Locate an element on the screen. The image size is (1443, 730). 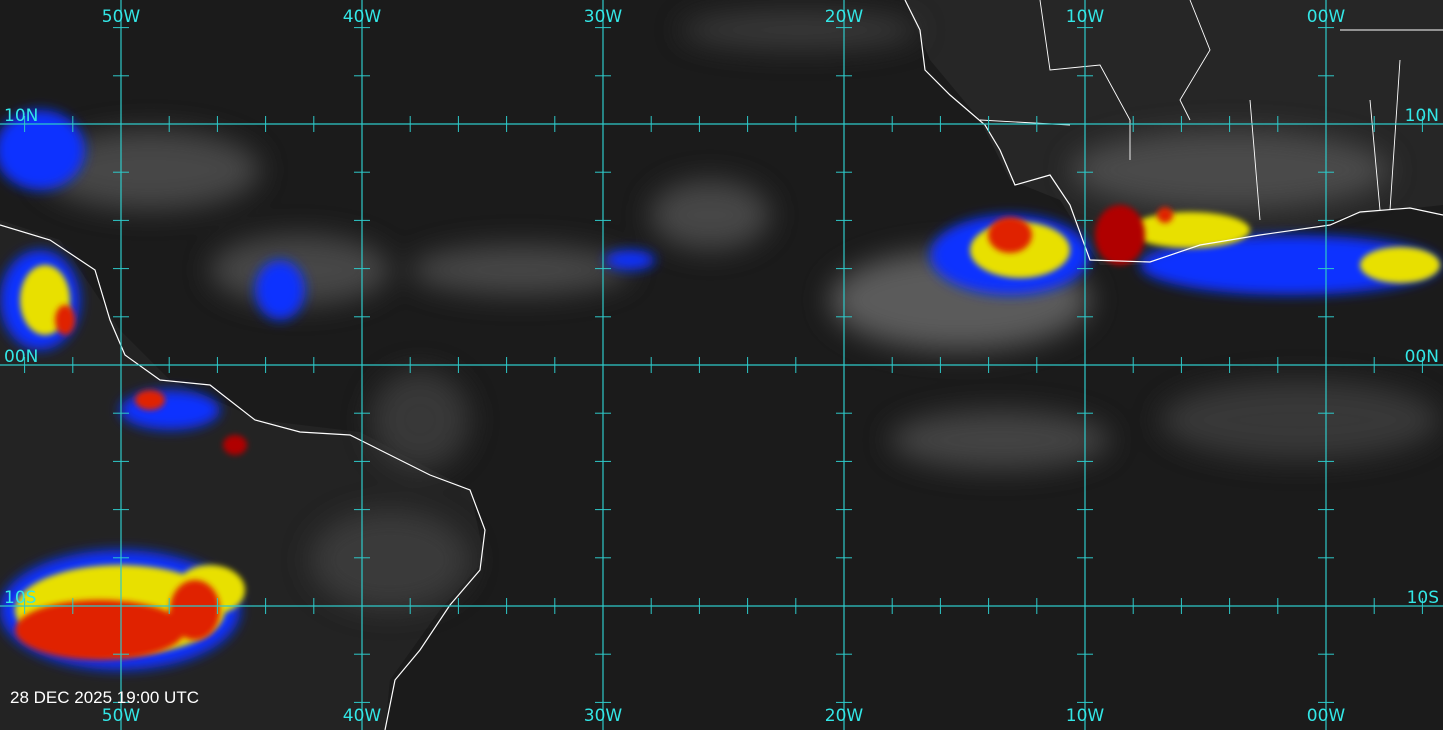
border is located at coordinates (1211, 110).